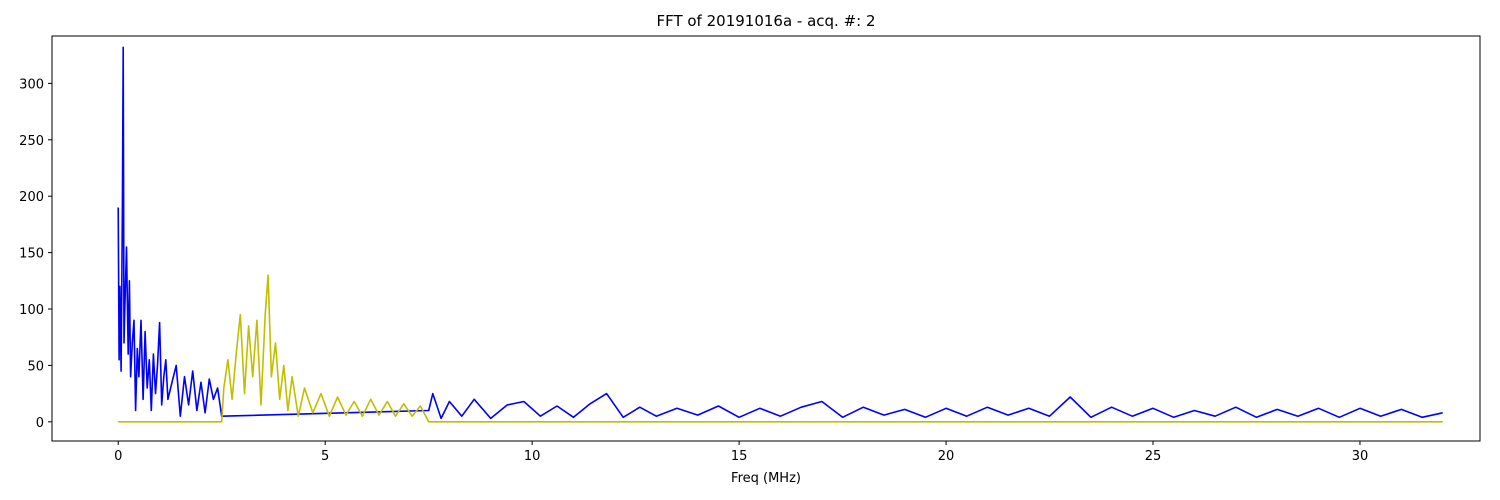 This screenshot has height=500, width=1500. I want to click on x-tick-label: 30, so click(1360, 456).